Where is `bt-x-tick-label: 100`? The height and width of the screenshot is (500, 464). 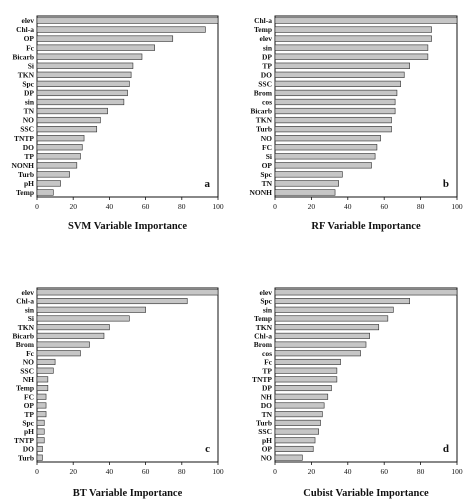 bt-x-tick-label: 100 is located at coordinates (218, 471).